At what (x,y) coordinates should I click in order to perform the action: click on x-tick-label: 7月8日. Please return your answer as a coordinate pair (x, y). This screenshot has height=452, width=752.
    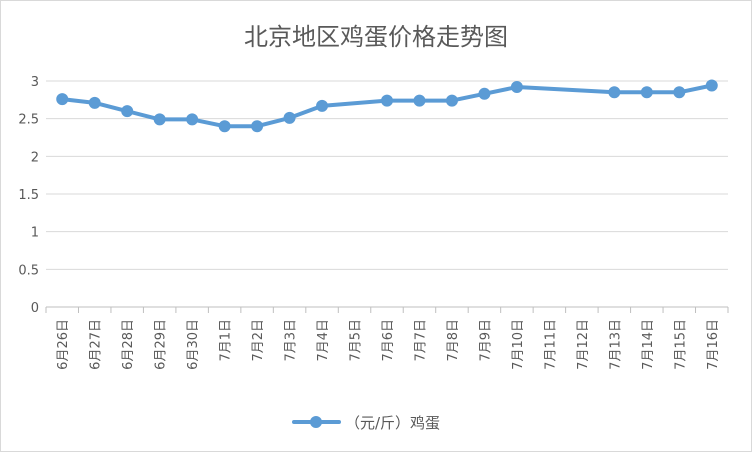
    Looking at the image, I should click on (453, 340).